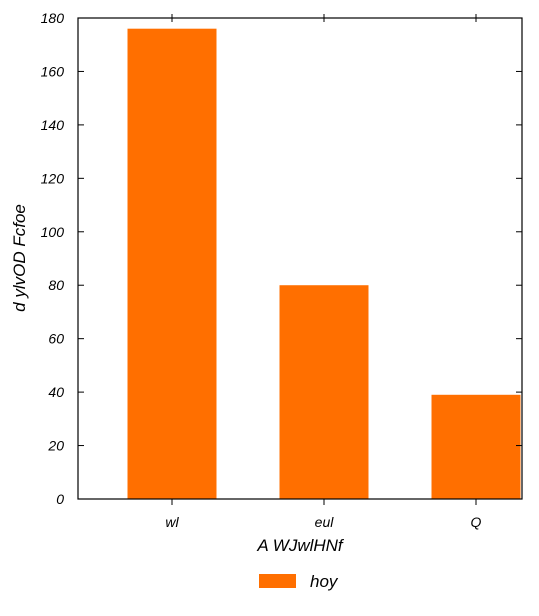  What do you see at coordinates (476, 522) in the screenshot?
I see `x-tick-label: Q` at bounding box center [476, 522].